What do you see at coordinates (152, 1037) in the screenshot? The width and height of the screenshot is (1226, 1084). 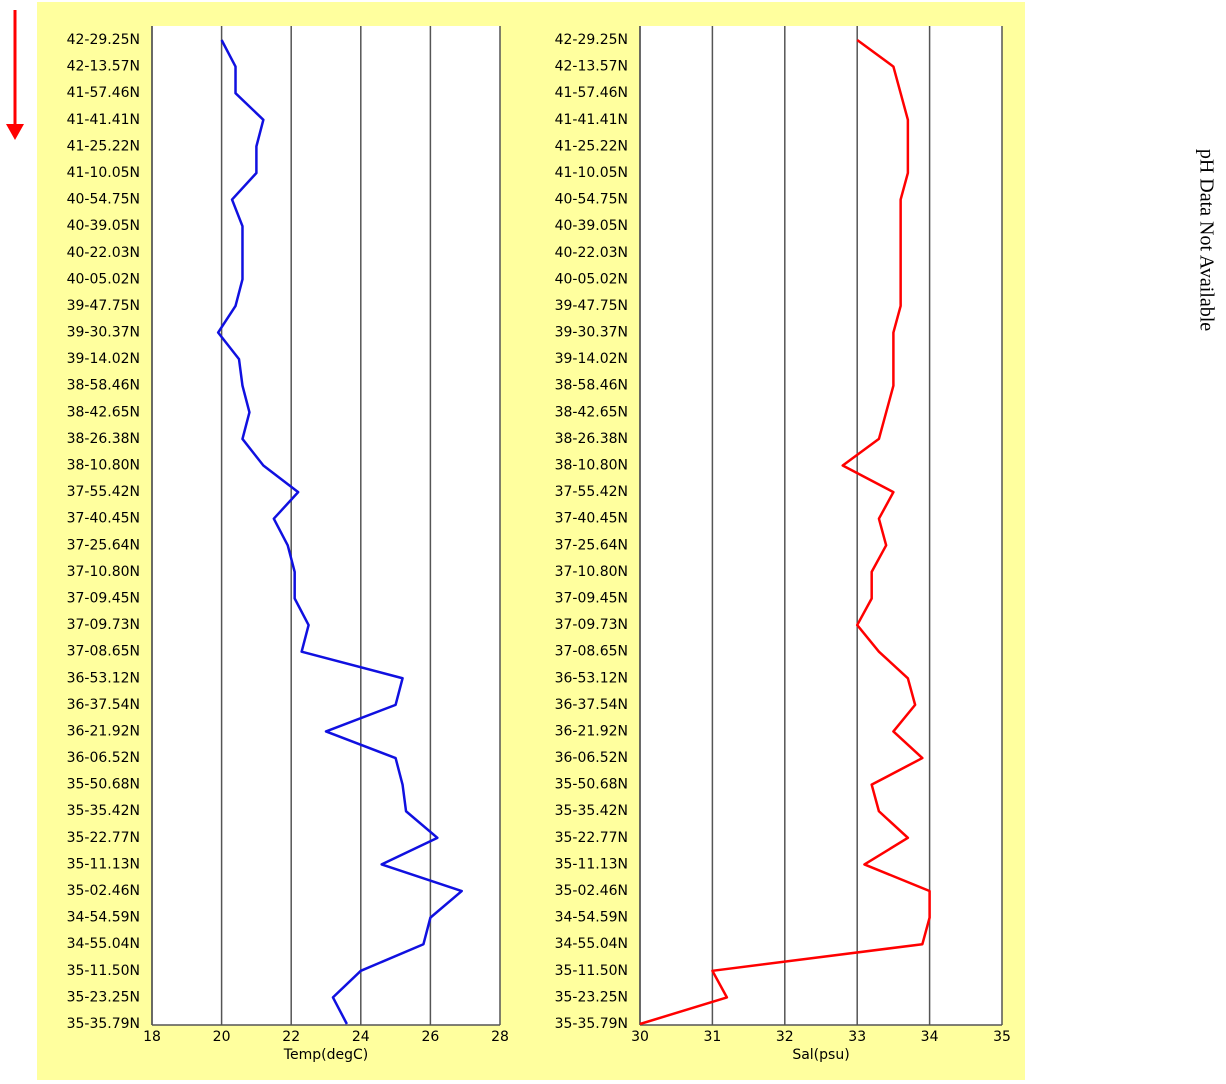 I see `x-tick-label: 18` at bounding box center [152, 1037].